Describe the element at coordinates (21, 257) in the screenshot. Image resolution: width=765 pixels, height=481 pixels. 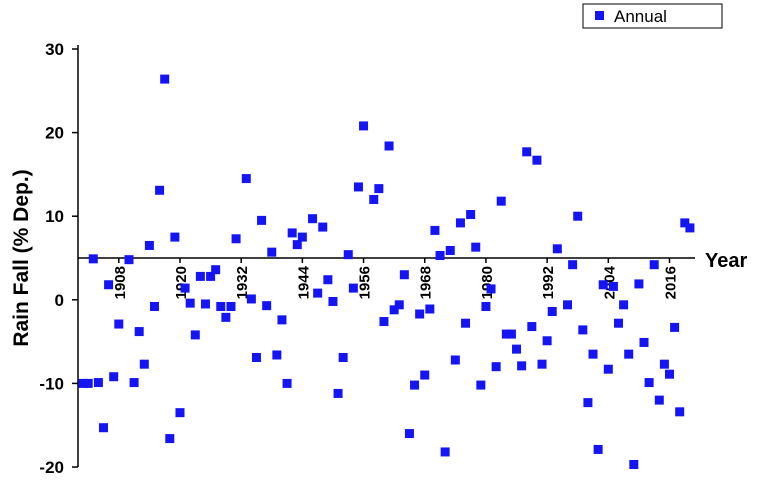
I see `y-axis-label: Rain Fall (% Dep.)` at that location.